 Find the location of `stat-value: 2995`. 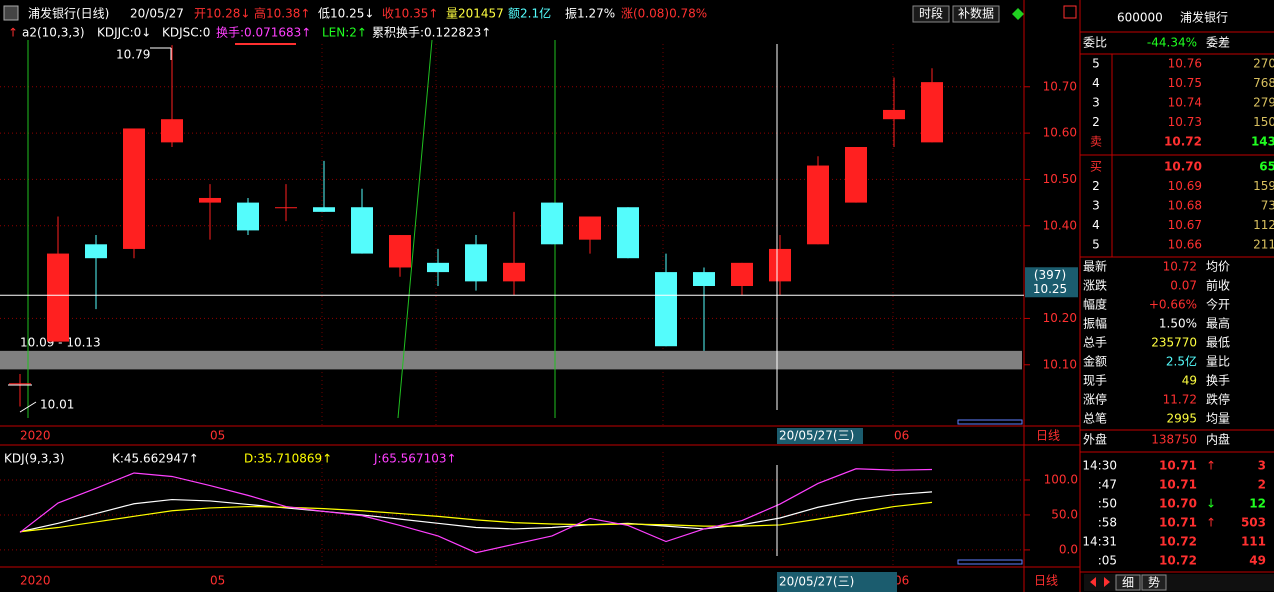

stat-value: 2995 is located at coordinates (1181, 419).